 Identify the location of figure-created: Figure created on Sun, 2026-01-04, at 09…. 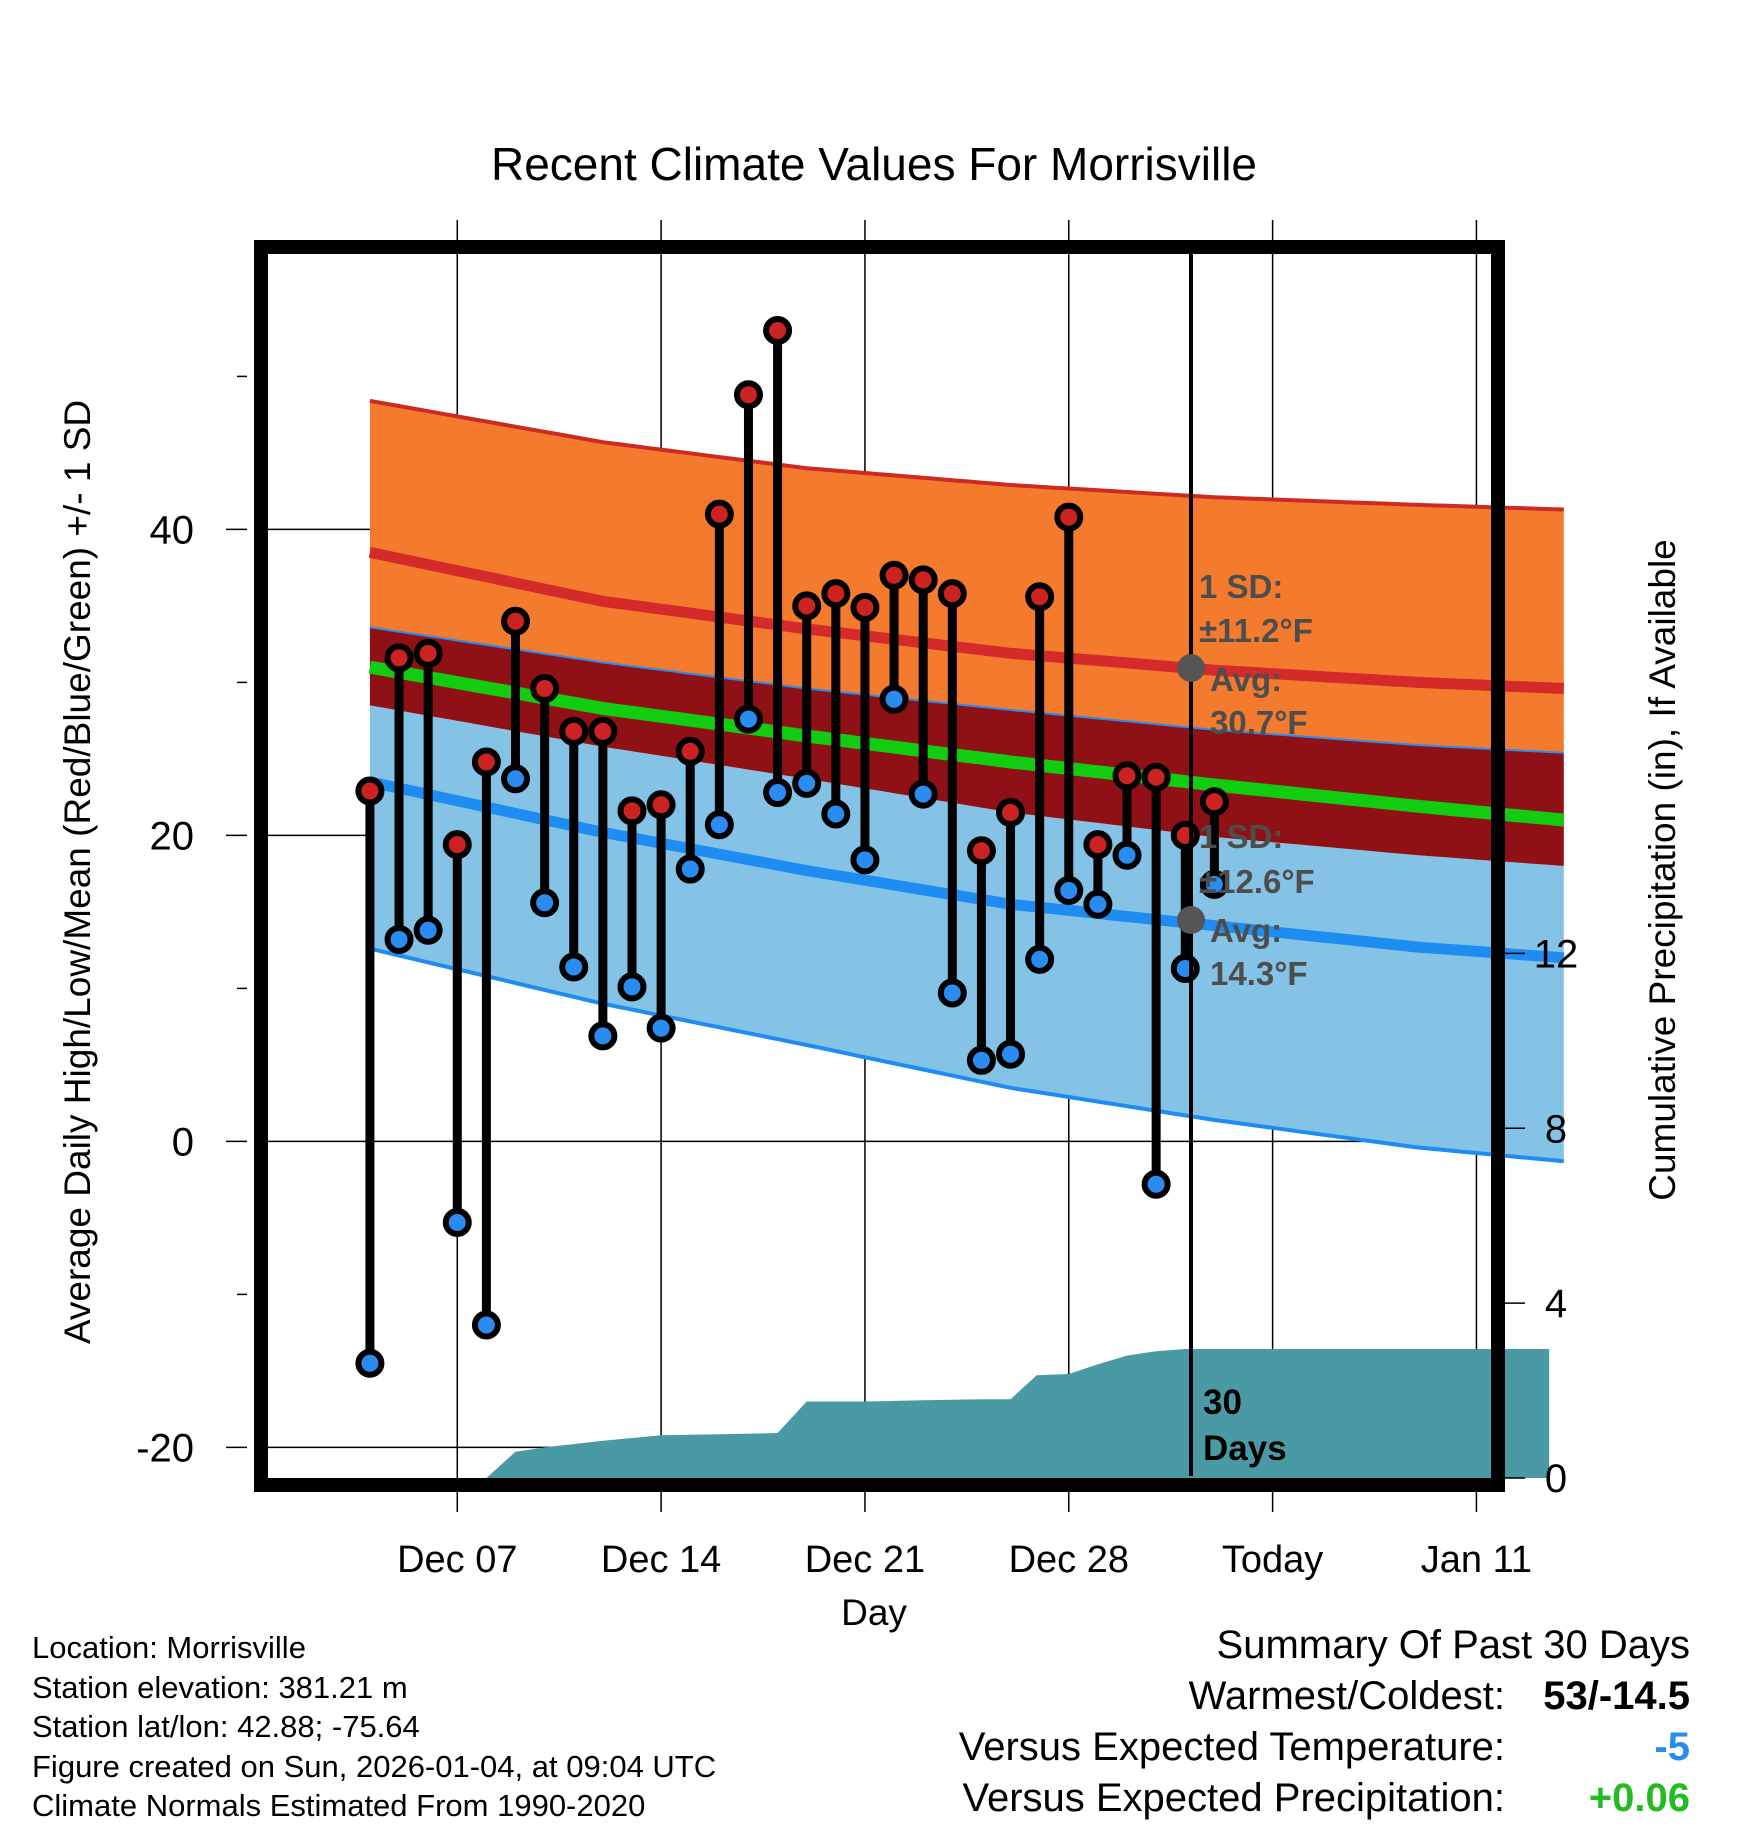
(374, 1766).